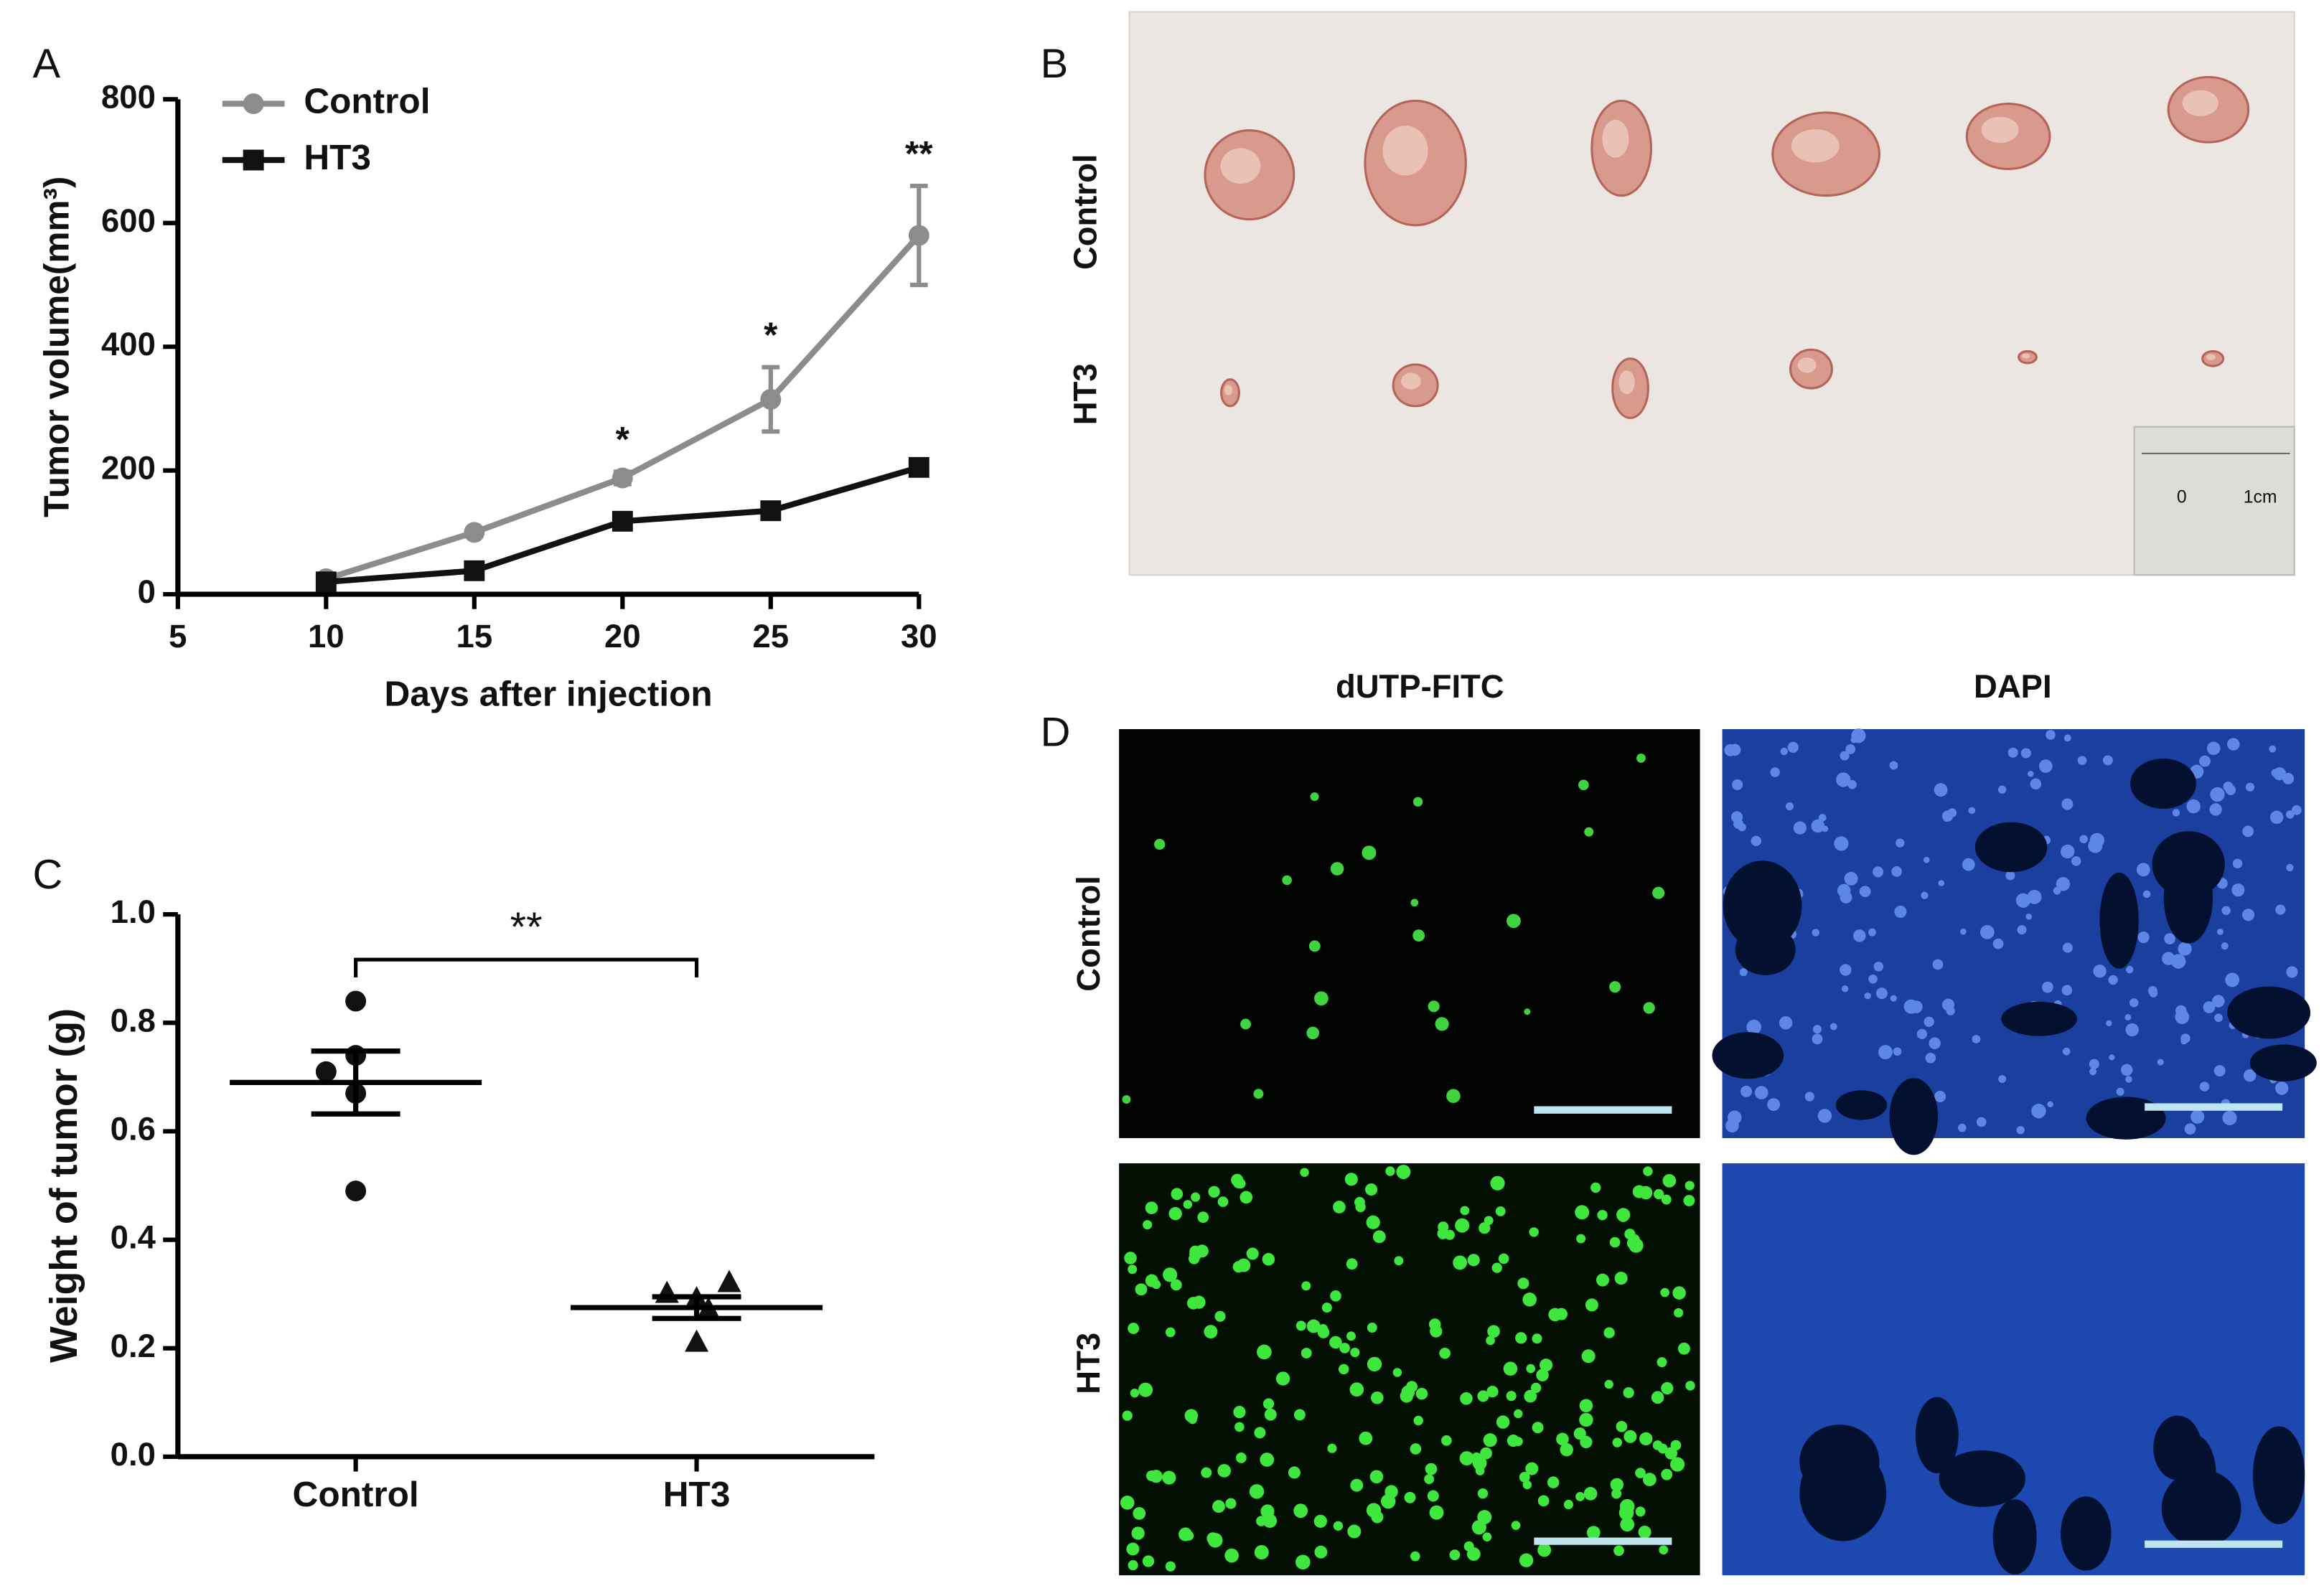  Describe the element at coordinates (623, 636) in the screenshot. I see `x-tick-label: 20` at that location.